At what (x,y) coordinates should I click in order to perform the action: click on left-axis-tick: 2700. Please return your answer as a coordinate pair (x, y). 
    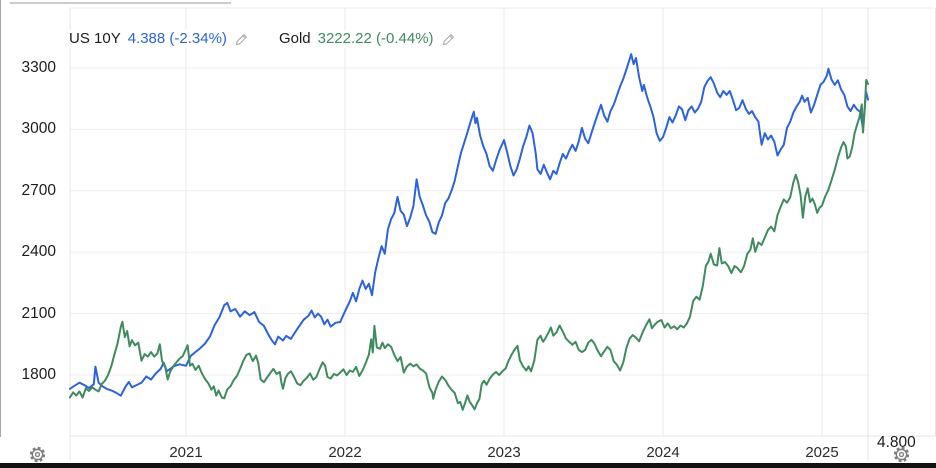
    Looking at the image, I should click on (38, 190).